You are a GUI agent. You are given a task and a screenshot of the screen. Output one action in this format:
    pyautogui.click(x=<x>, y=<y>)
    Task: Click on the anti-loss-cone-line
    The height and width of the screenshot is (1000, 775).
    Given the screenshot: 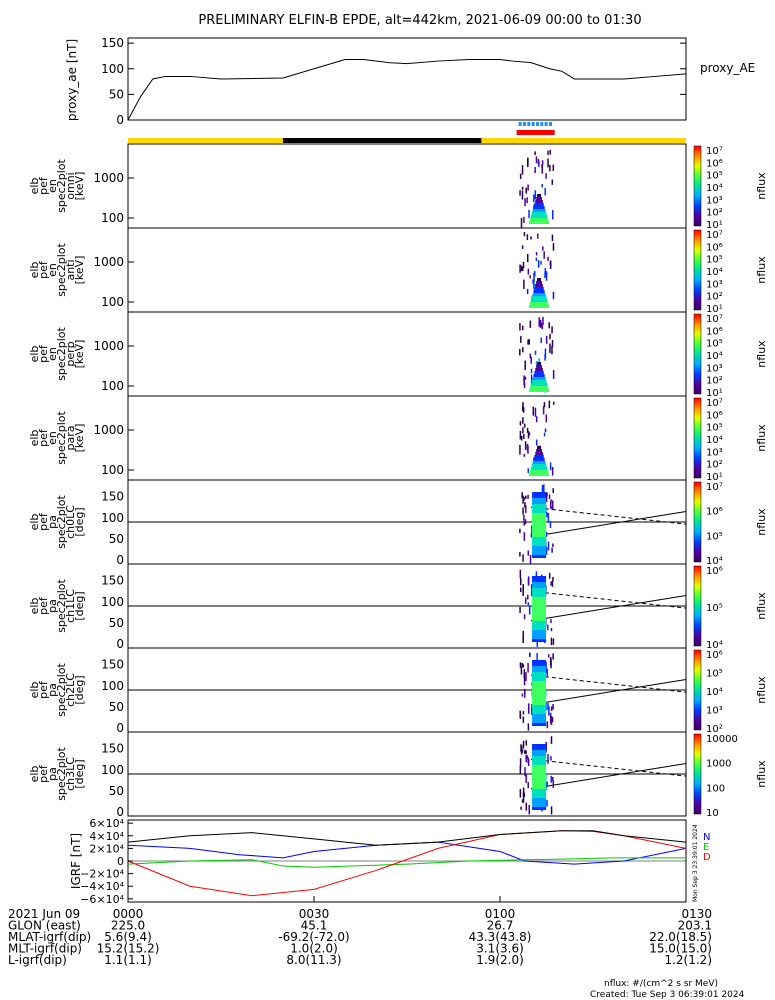 What is the action you would take?
    pyautogui.click(x=608, y=683)
    